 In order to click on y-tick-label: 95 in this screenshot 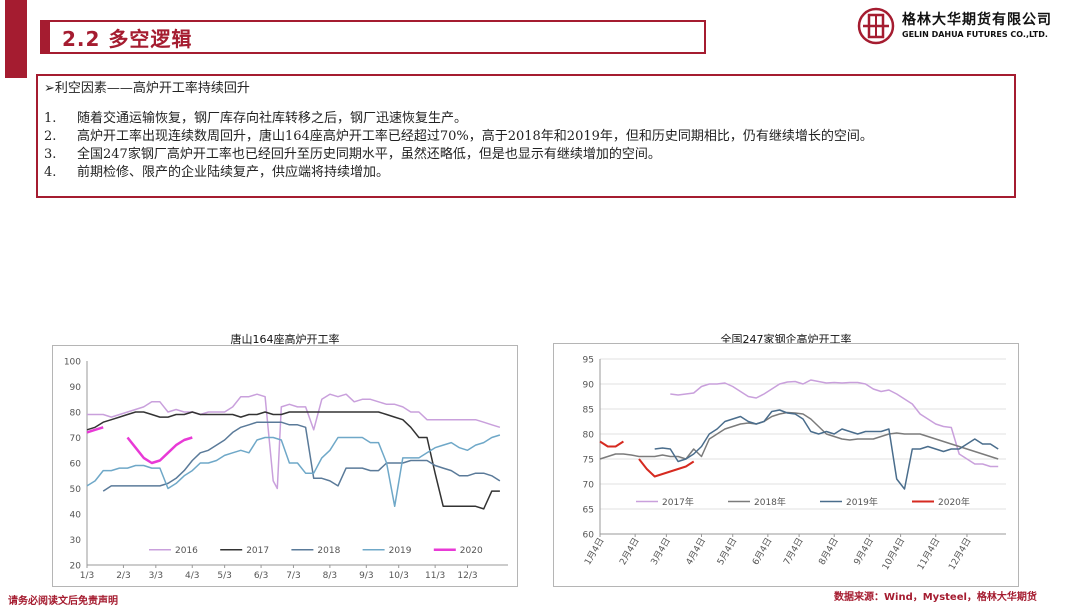, I will do `click(588, 361)`.